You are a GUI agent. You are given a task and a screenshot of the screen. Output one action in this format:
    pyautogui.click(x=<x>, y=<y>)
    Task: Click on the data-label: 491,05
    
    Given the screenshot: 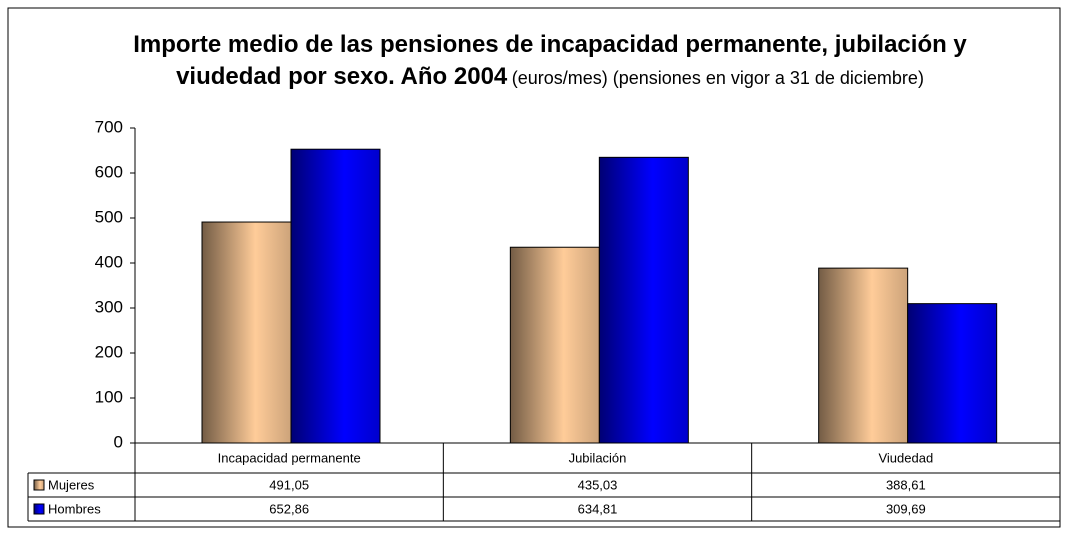 What is the action you would take?
    pyautogui.click(x=289, y=484)
    